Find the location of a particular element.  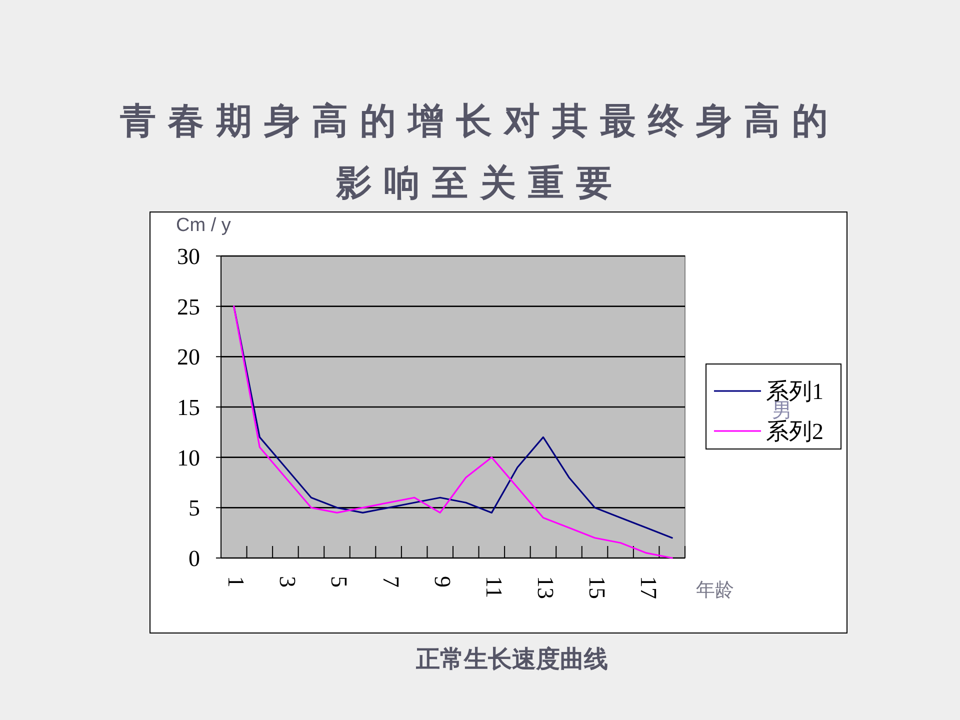

text: 正常生长速度曲线 is located at coordinates (511, 659).